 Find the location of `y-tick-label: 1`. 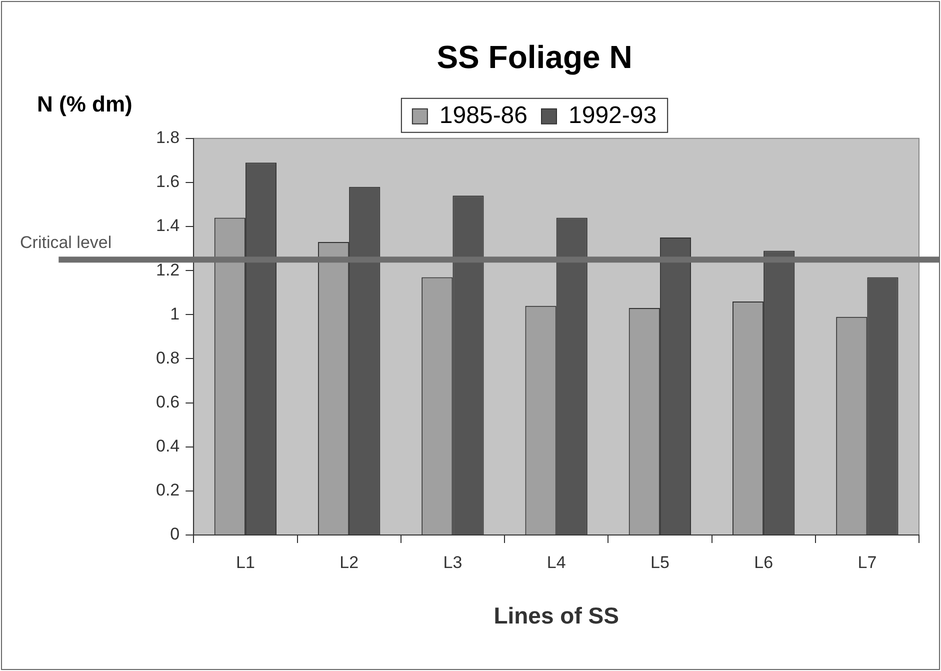

y-tick-label: 1 is located at coordinates (175, 314).